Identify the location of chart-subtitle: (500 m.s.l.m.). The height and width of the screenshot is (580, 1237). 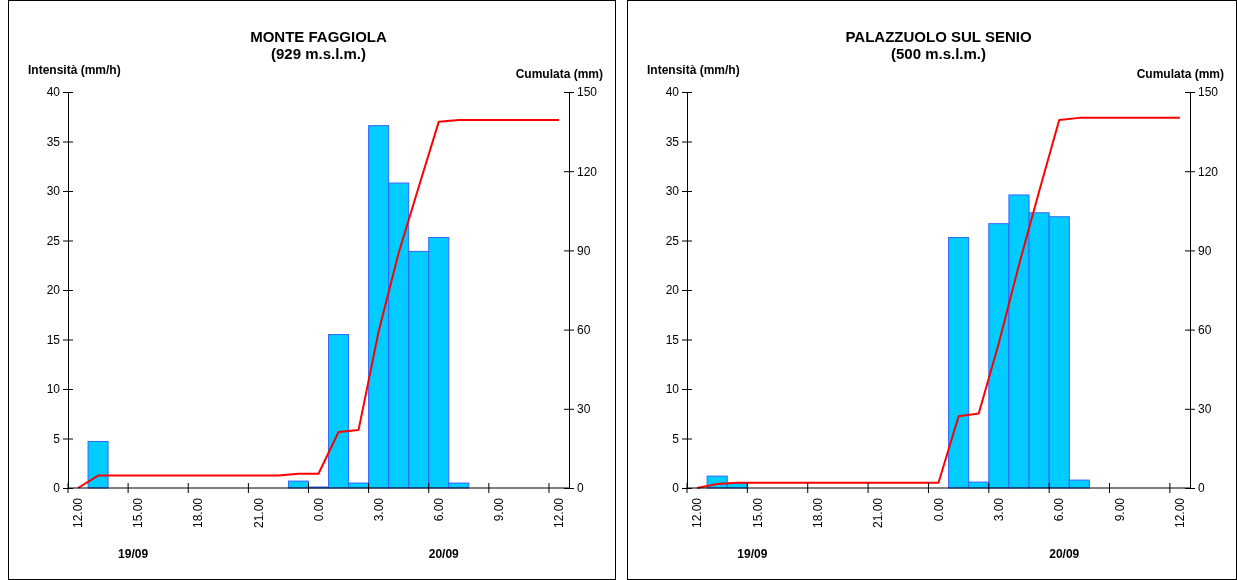
(938, 53).